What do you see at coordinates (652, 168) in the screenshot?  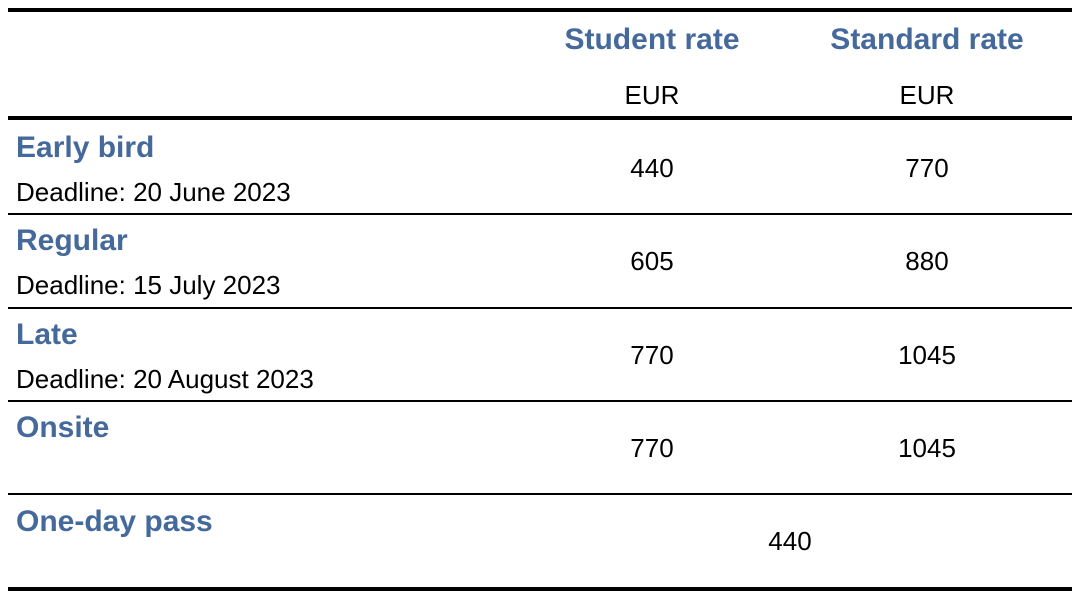 I see `student-price: 440` at bounding box center [652, 168].